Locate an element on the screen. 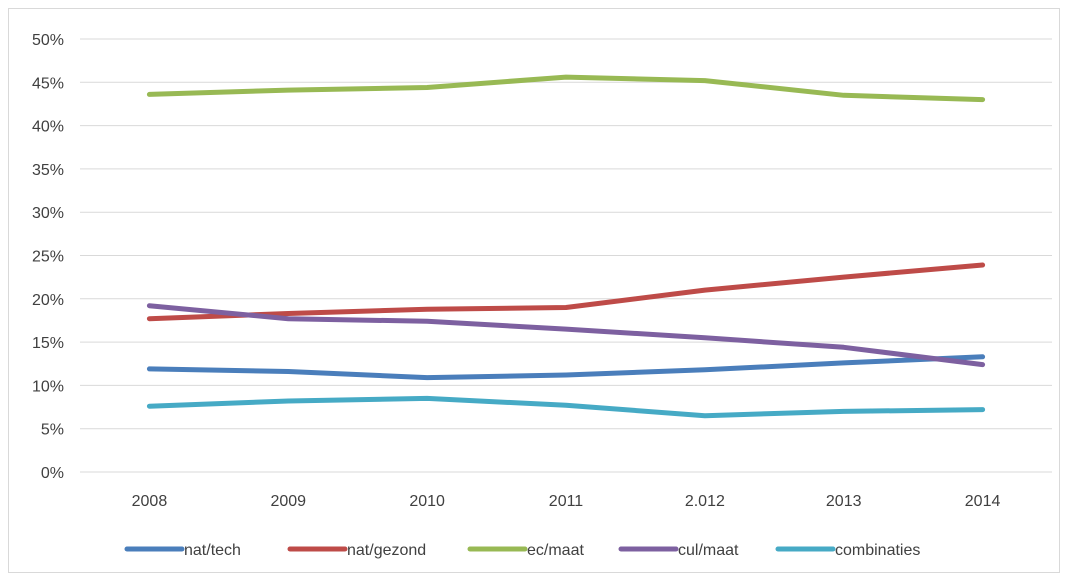 The width and height of the screenshot is (1068, 581). legend-label-nat-tech: nat/tech is located at coordinates (212, 550).